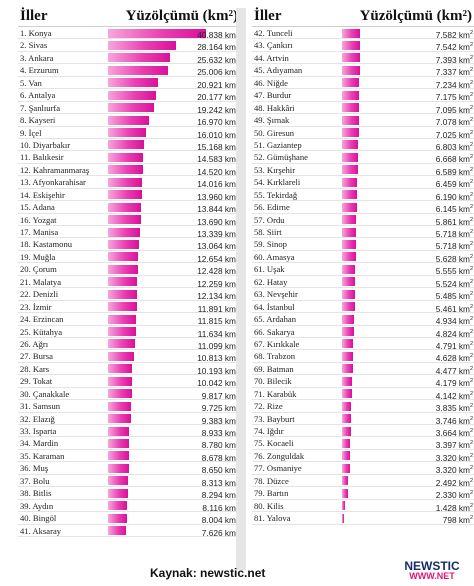 Image resolution: width=474 pixels, height=586 pixels. What do you see at coordinates (273, 33) in the screenshot?
I see `province-label: 42. Tunceli` at bounding box center [273, 33].